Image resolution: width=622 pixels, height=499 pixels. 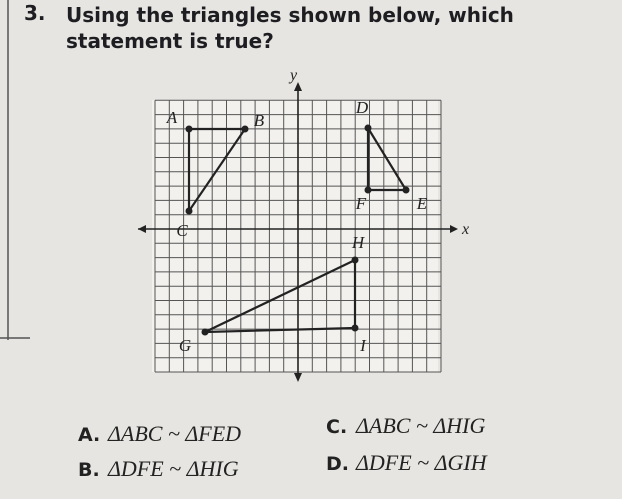 What do you see at coordinates (89, 470) in the screenshot?
I see `choice-letter: B.` at bounding box center [89, 470].